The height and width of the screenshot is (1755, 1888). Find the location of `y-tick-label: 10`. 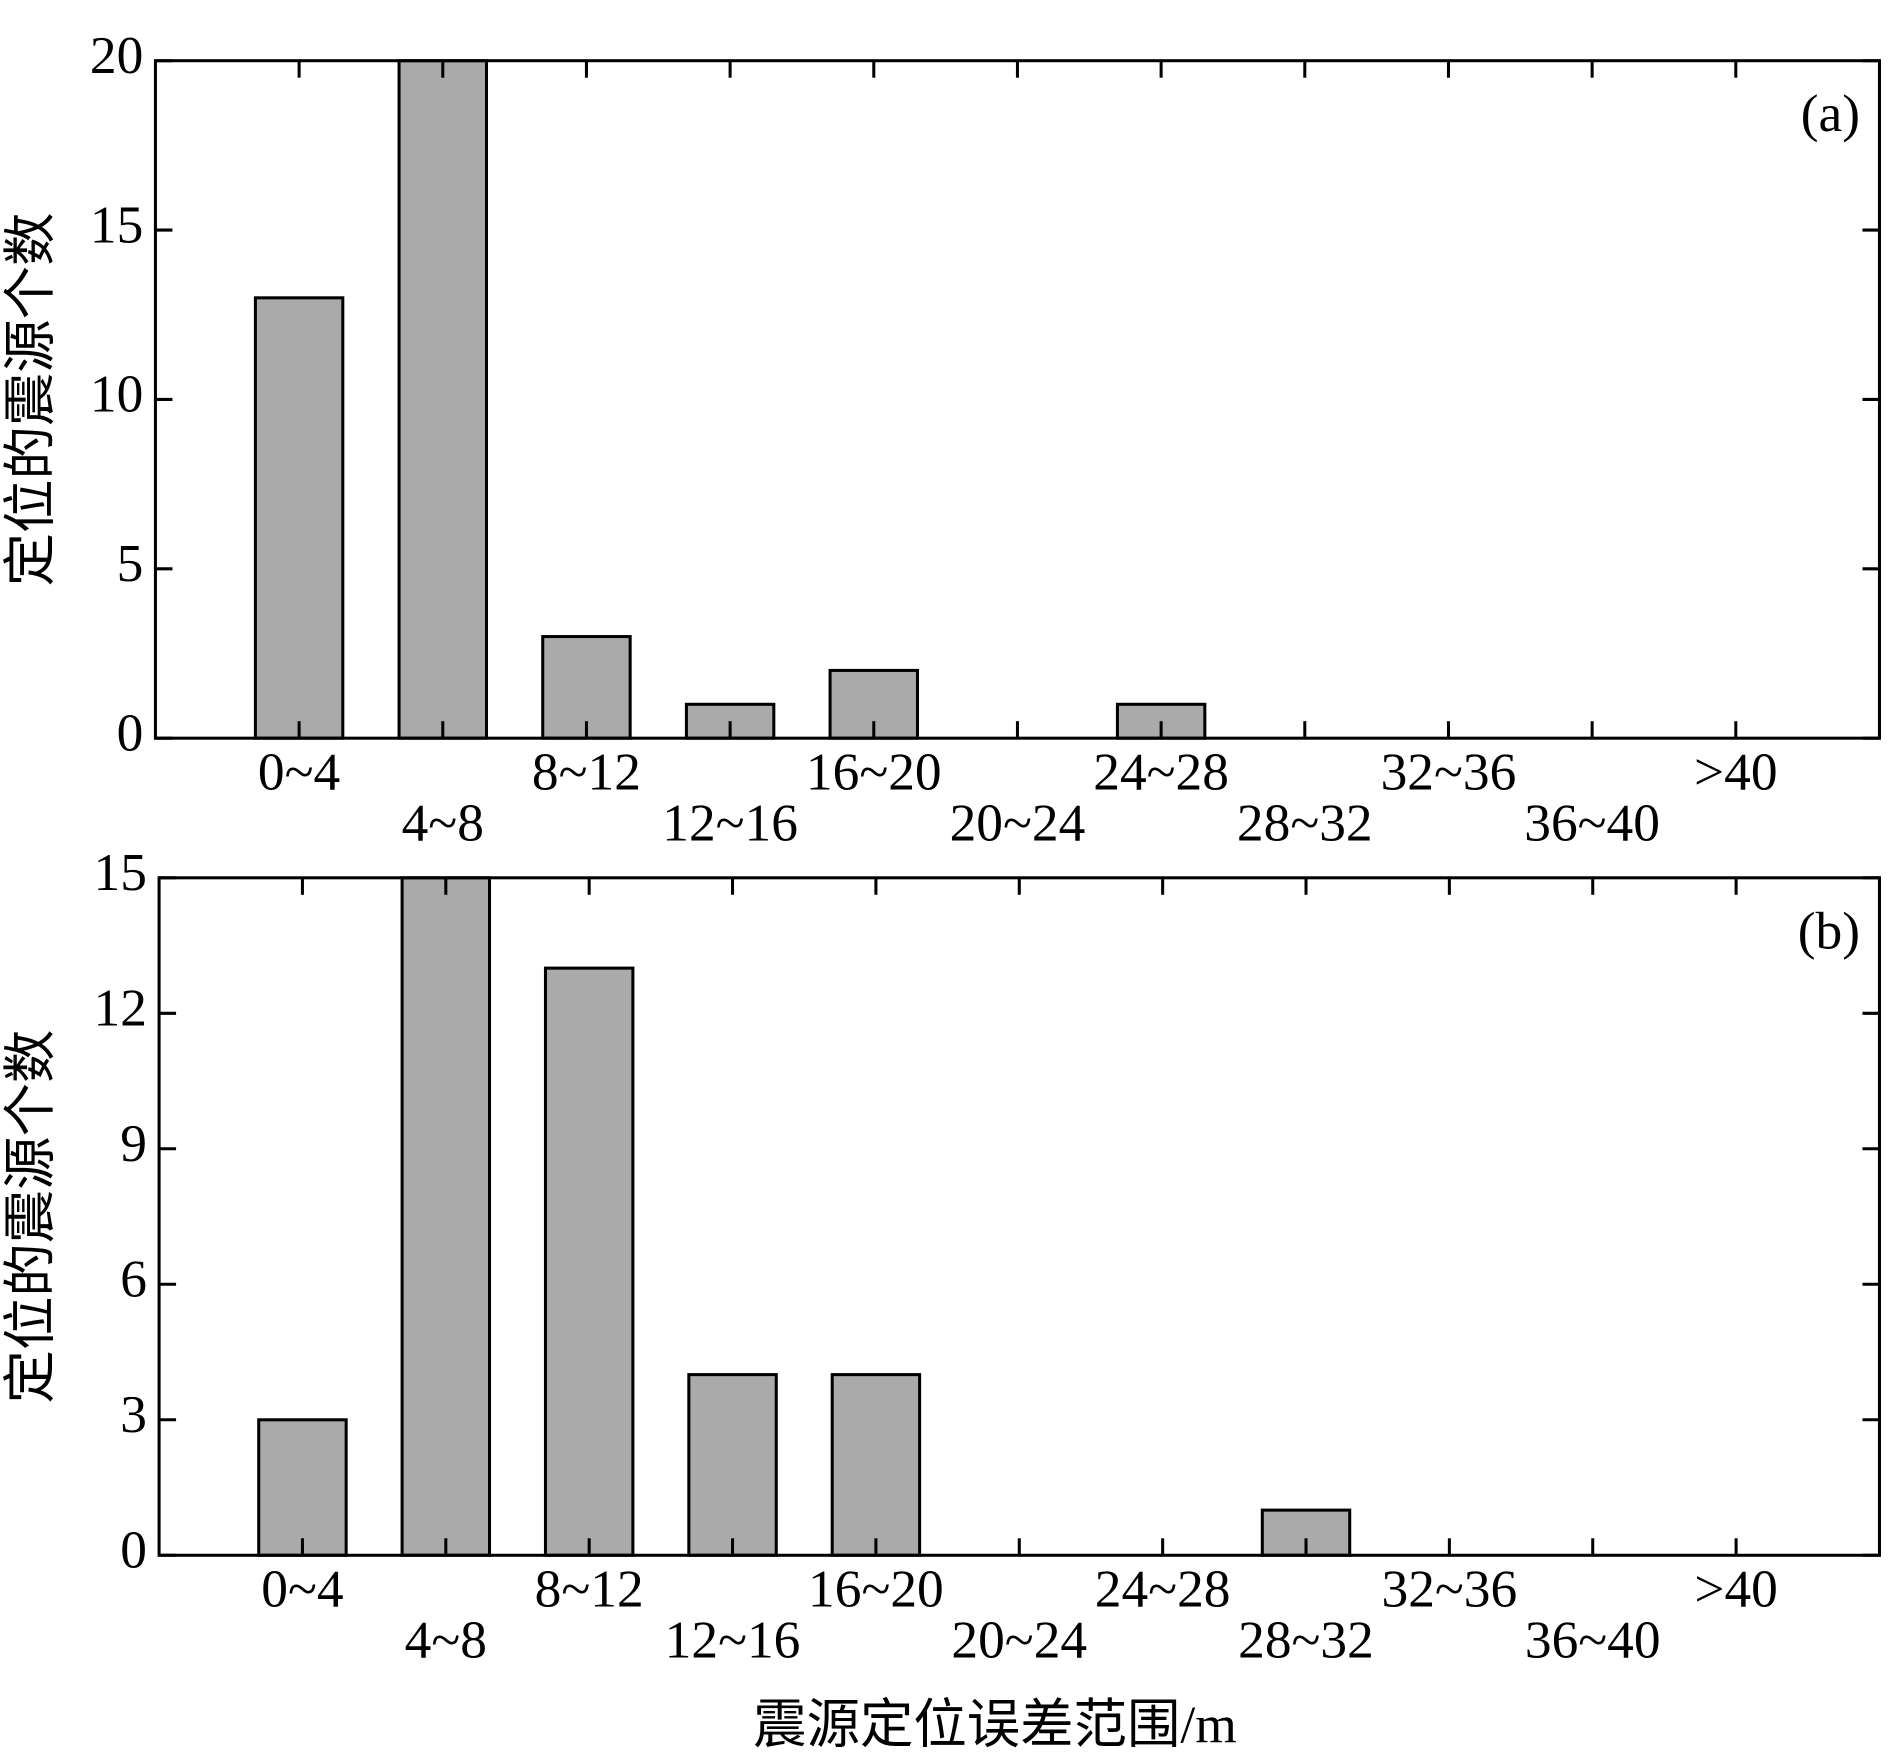

y-tick-label: 10 is located at coordinates (116, 394).